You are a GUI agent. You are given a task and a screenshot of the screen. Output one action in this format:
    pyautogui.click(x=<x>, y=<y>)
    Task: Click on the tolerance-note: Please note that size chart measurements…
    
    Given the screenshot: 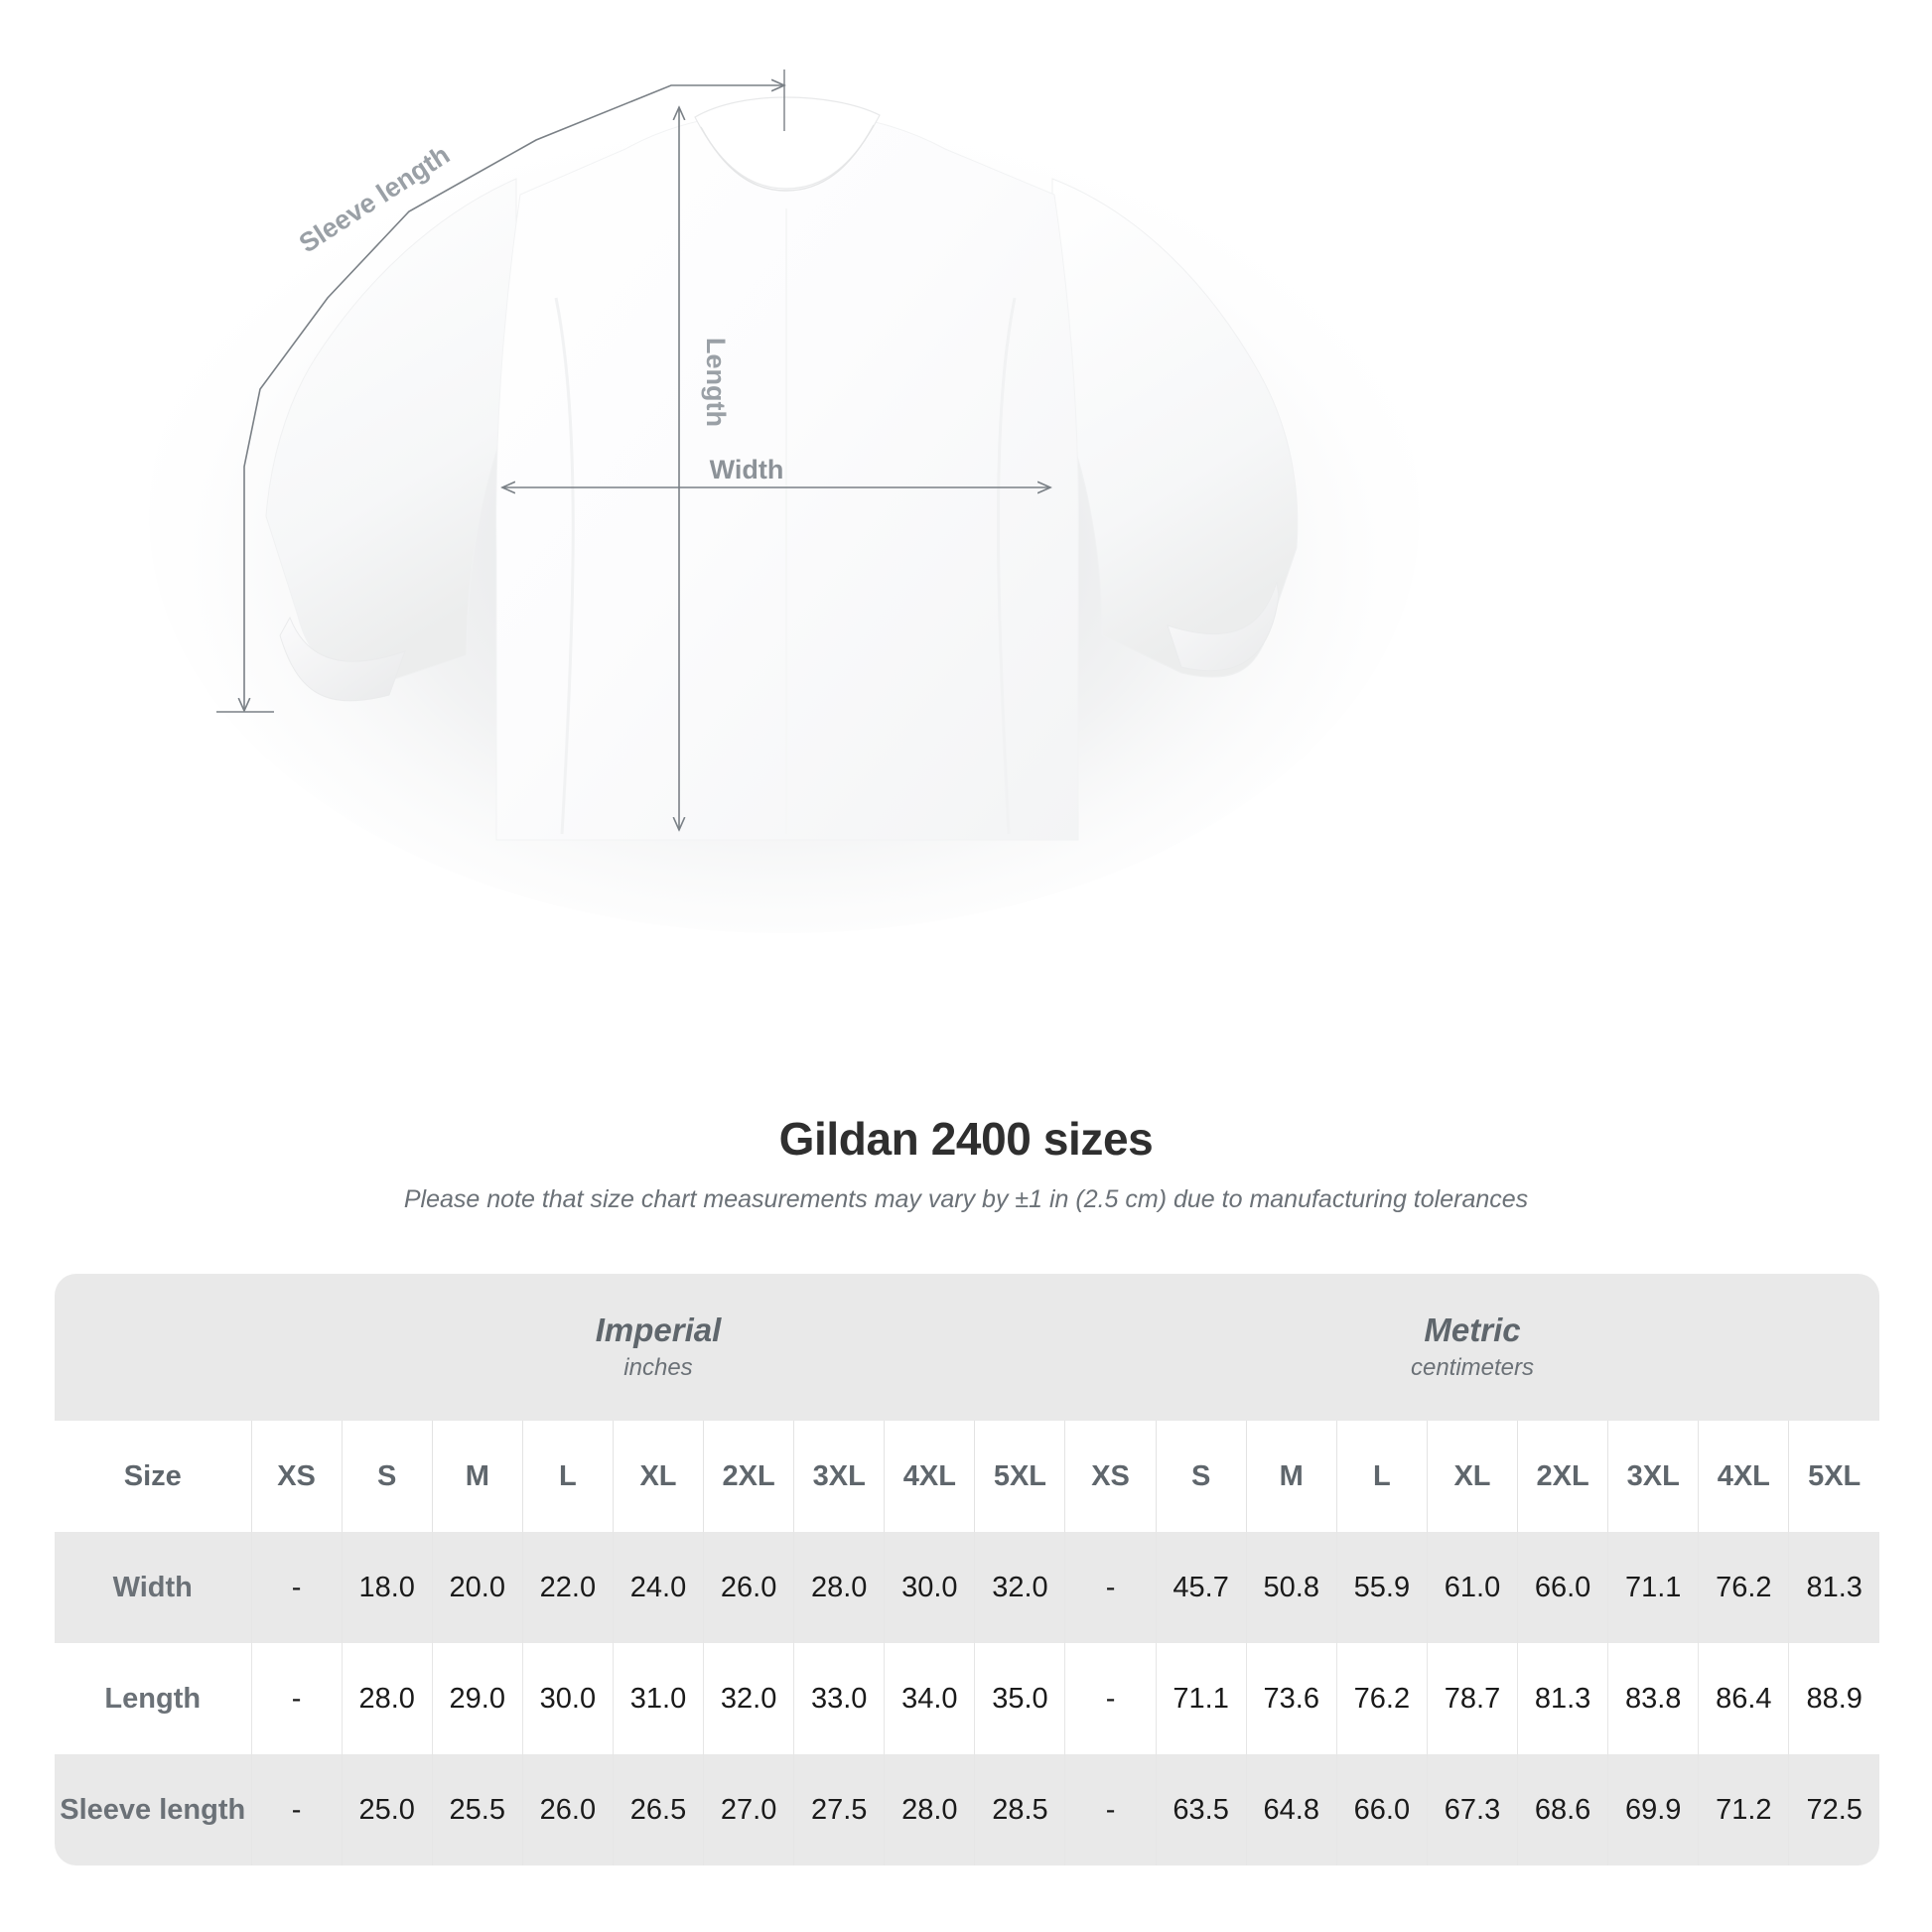 What is the action you would take?
    pyautogui.click(x=966, y=1199)
    